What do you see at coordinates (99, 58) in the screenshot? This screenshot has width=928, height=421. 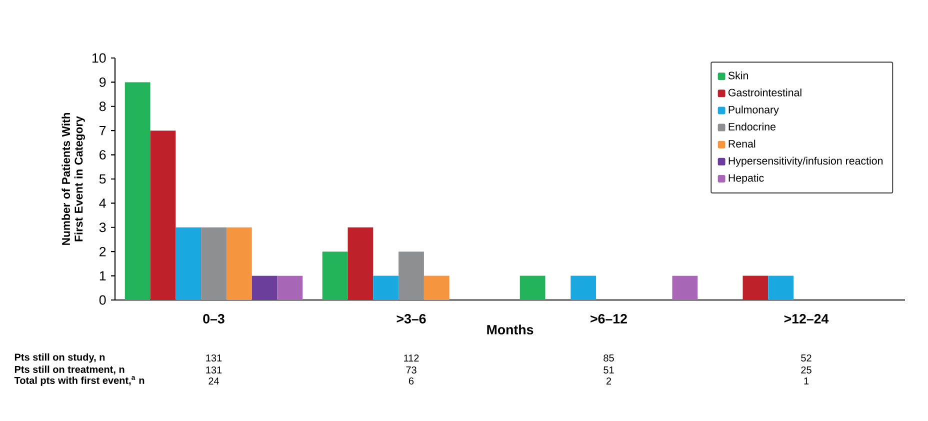 I see `y-tick-label: 10` at bounding box center [99, 58].